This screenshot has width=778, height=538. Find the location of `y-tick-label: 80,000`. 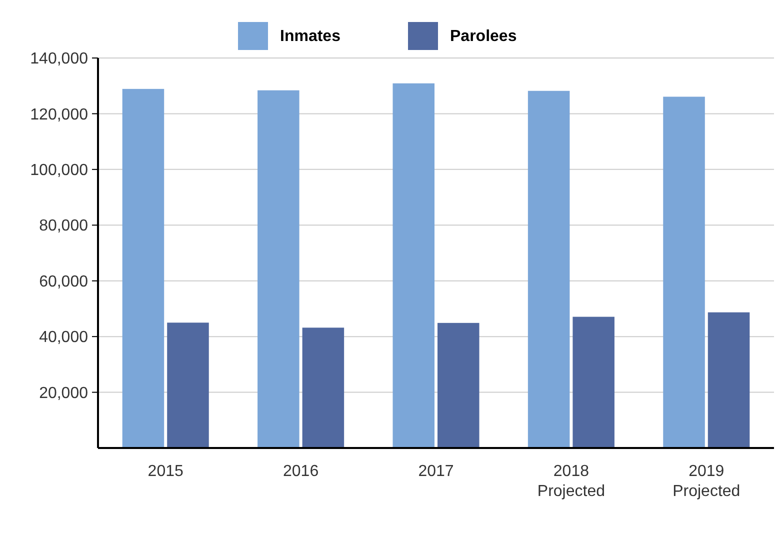

y-tick-label: 80,000 is located at coordinates (63, 226).